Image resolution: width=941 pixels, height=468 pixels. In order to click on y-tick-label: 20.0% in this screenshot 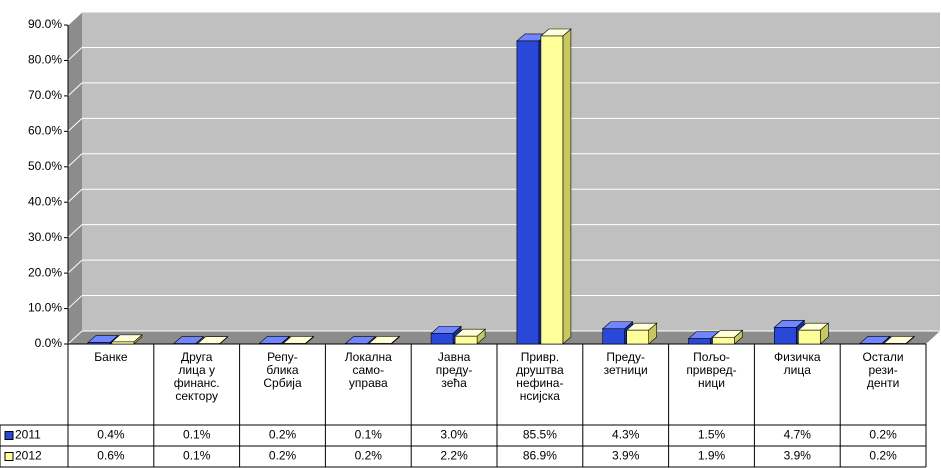, I will do `click(45, 272)`.